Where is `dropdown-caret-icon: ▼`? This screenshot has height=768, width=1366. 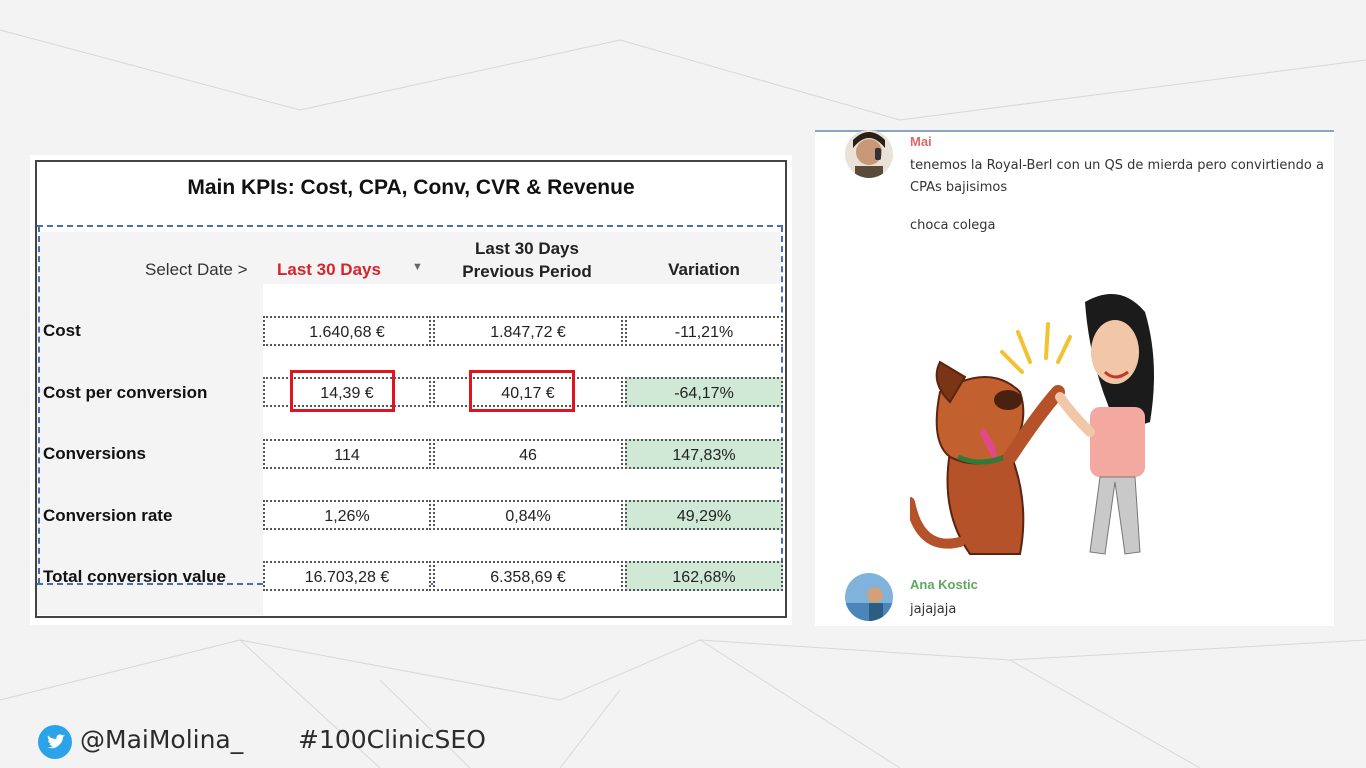 dropdown-caret-icon: ▼ is located at coordinates (417, 267).